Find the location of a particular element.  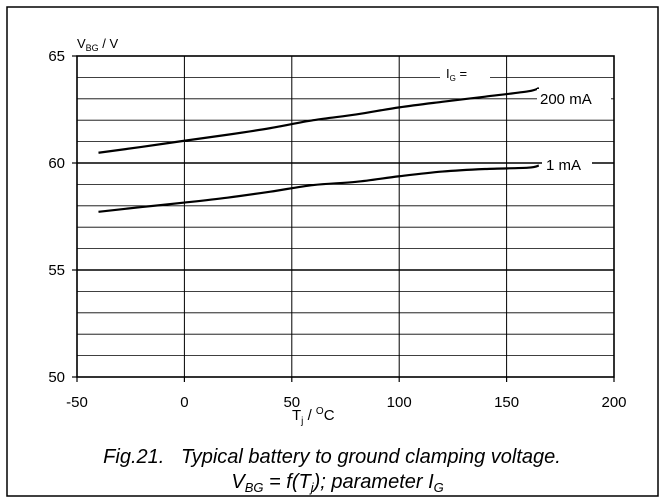

x-tick-label: 50 is located at coordinates (291, 402).